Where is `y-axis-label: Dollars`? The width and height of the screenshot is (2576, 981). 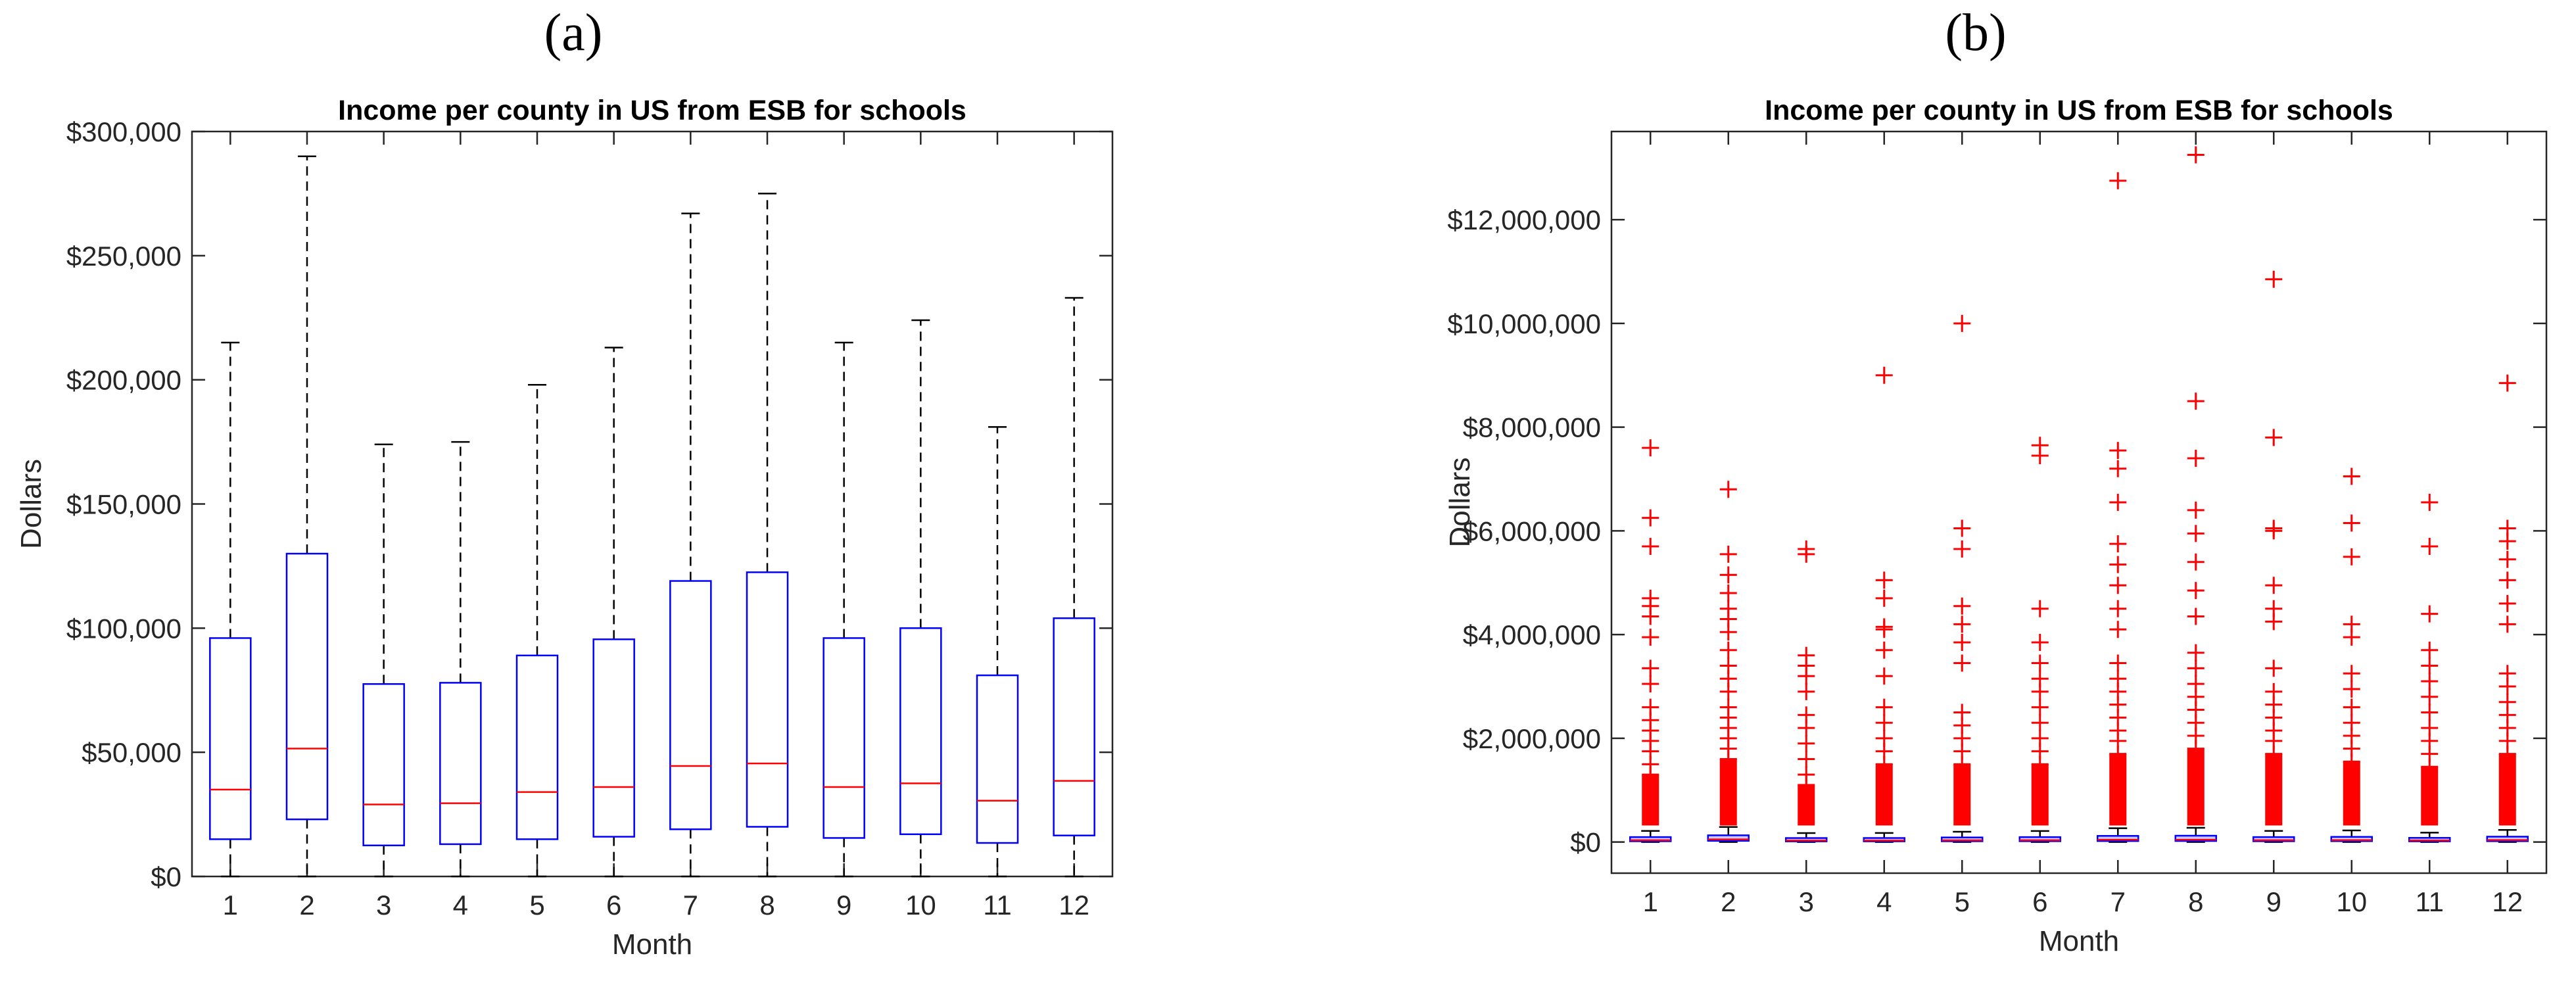 y-axis-label: Dollars is located at coordinates (31, 504).